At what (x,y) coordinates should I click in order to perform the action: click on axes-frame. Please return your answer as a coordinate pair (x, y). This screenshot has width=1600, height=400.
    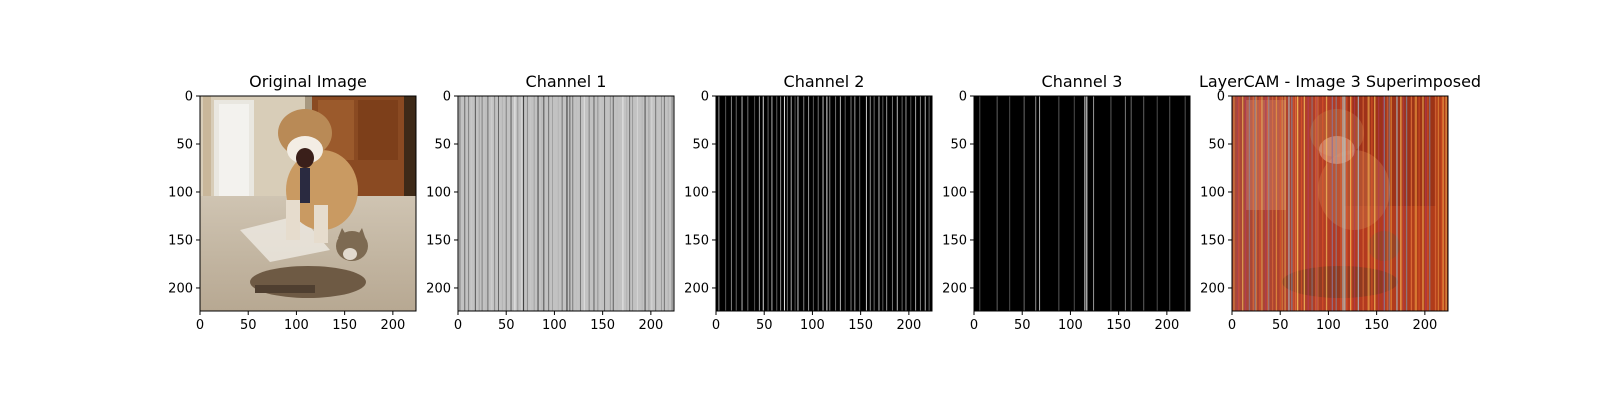
    Looking at the image, I should click on (1340, 203).